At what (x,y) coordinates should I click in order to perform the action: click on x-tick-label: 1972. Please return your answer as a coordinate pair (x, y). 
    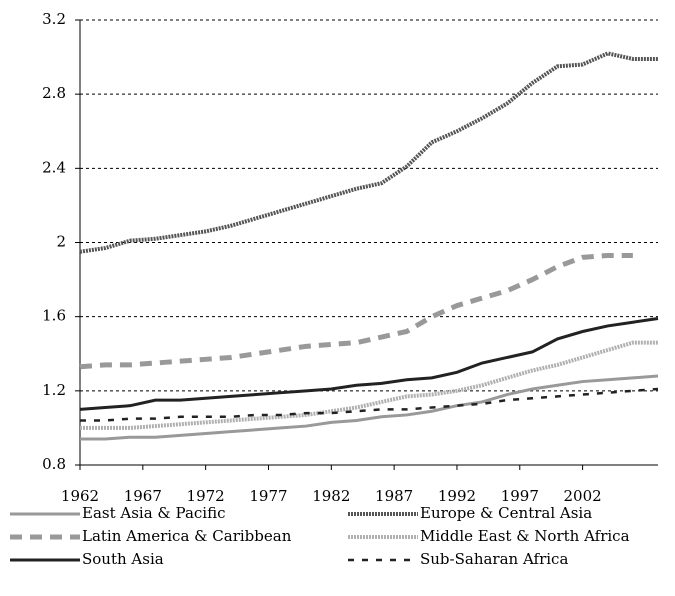
    Looking at the image, I should click on (206, 496).